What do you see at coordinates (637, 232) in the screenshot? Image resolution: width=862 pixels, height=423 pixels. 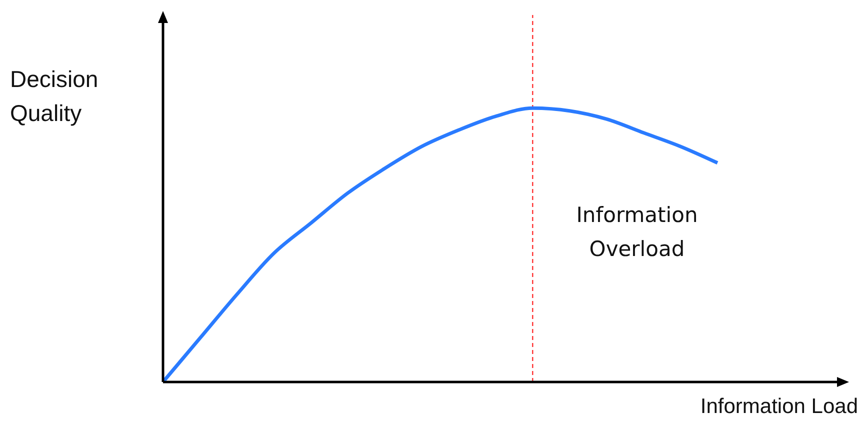 I see `annotation: Information Overload` at bounding box center [637, 232].